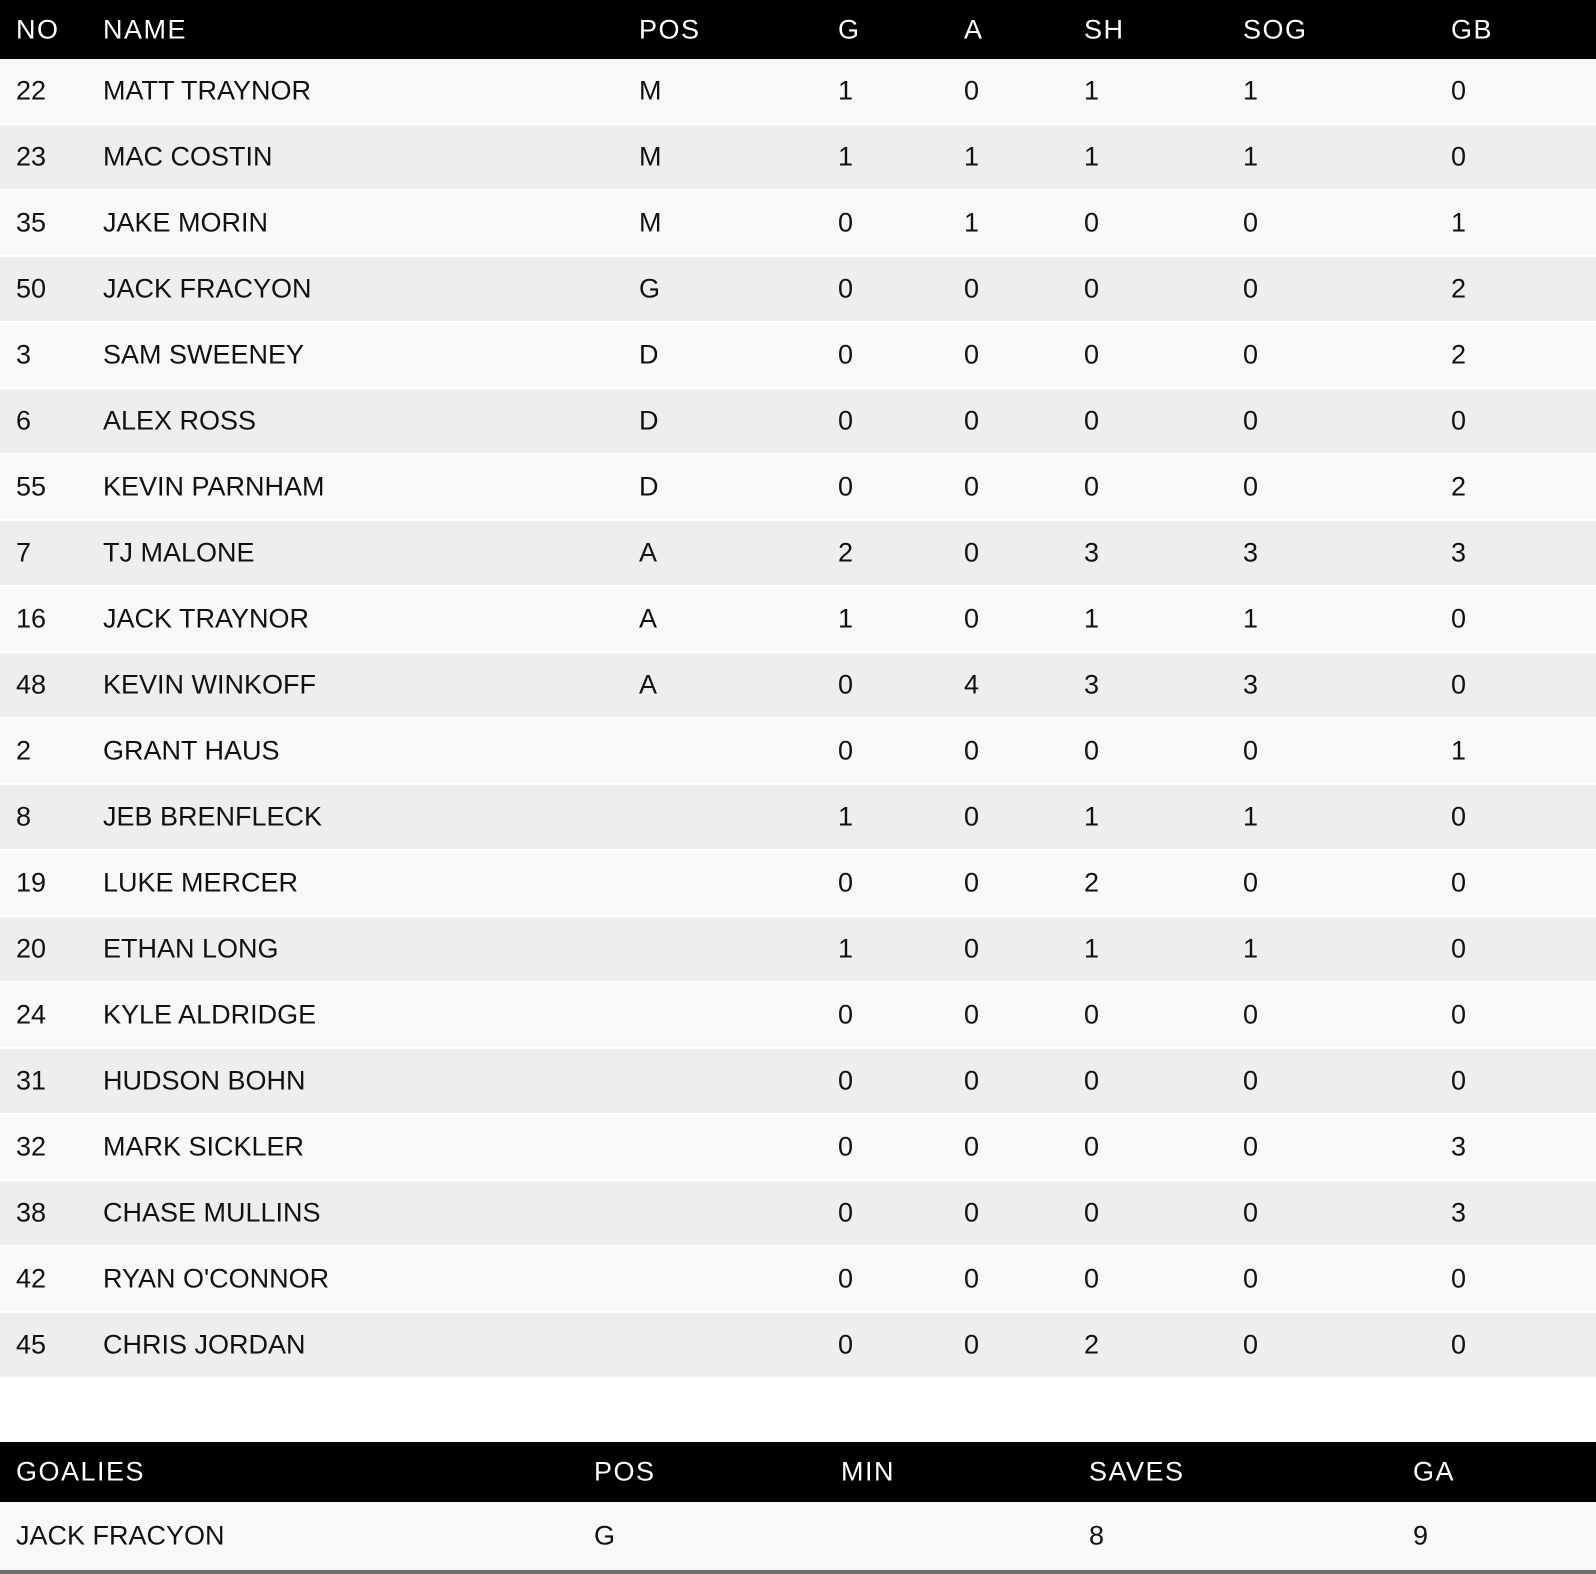 Image resolution: width=1596 pixels, height=1574 pixels. Describe the element at coordinates (31, 618) in the screenshot. I see `cell-no: 16` at that location.